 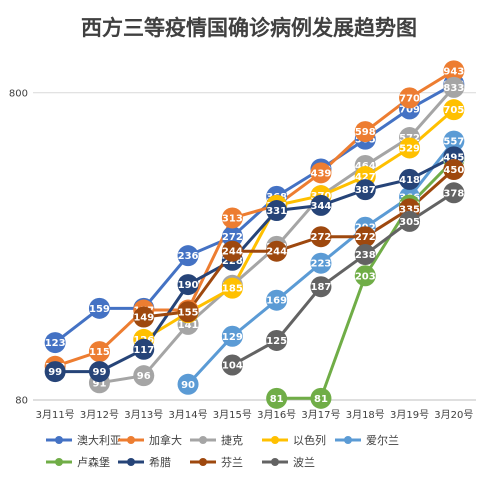 I want to click on legend-label: 卢森堡, so click(x=93, y=462).